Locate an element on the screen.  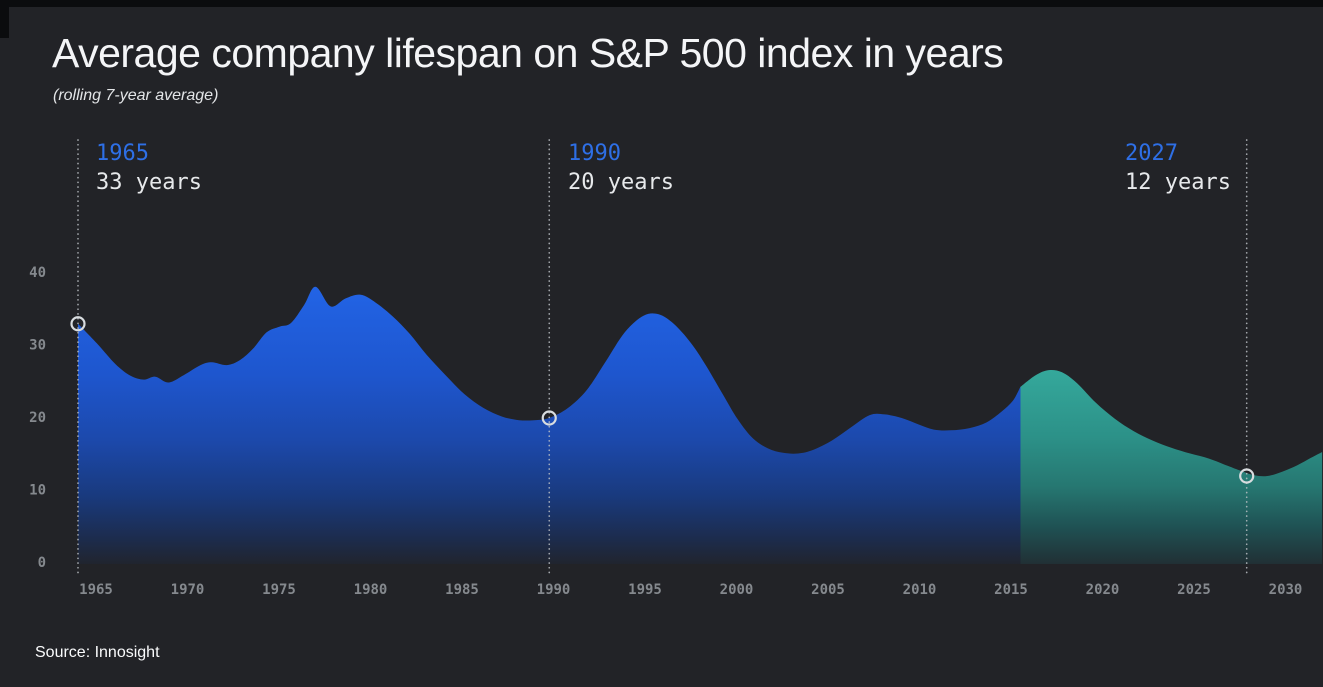
annotation-value-label: 33 years is located at coordinates (149, 182).